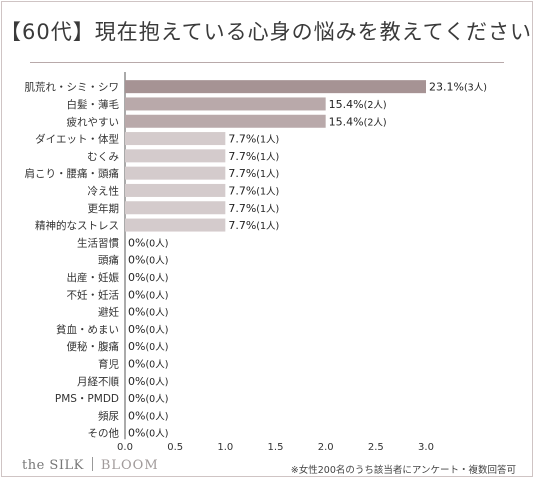 The height and width of the screenshot is (480, 536). I want to click on category-label: 月経不順, so click(98, 381).